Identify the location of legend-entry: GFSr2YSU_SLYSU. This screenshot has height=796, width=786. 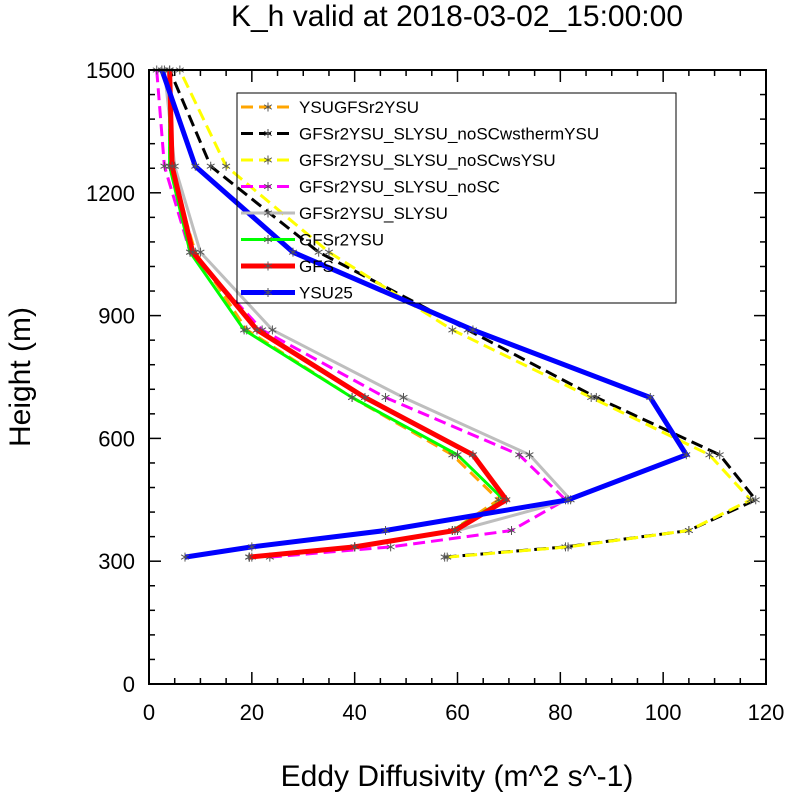
(344, 213).